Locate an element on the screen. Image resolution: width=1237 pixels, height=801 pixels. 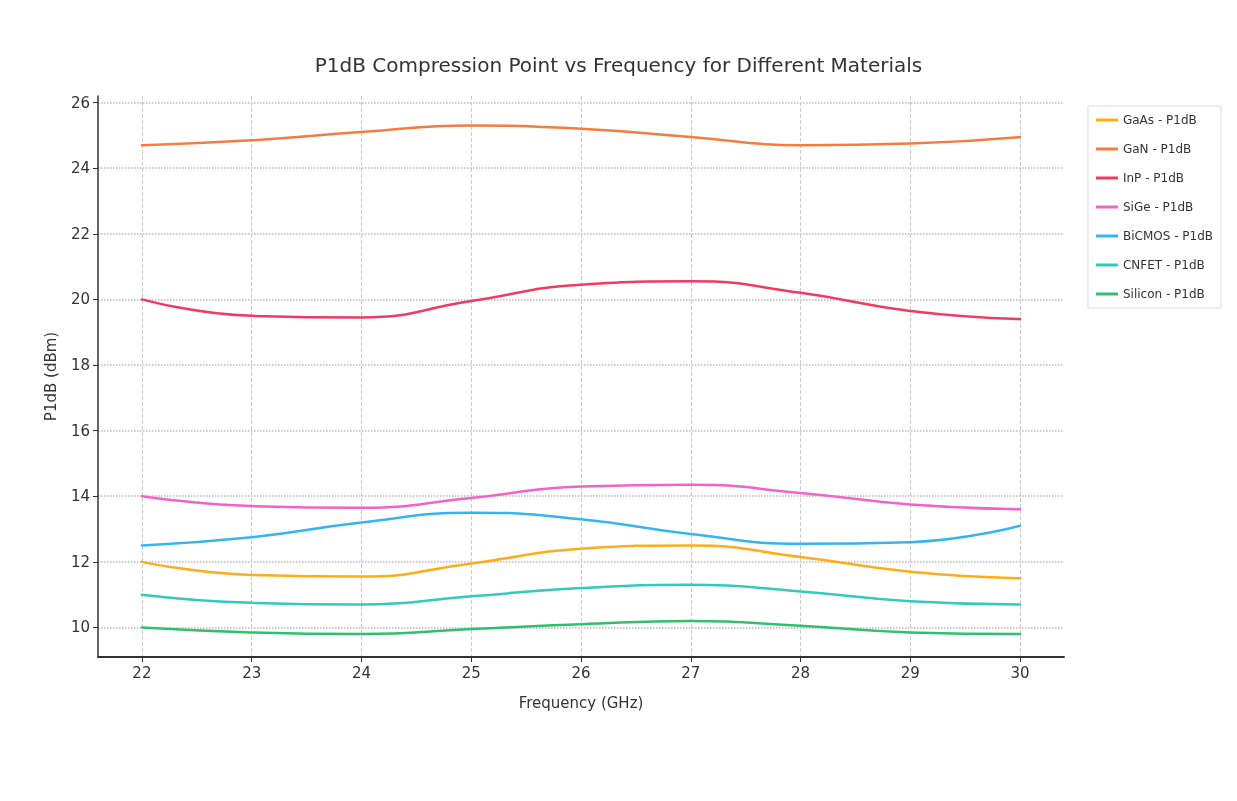
y-tick-label: 24 is located at coordinates (80, 168).